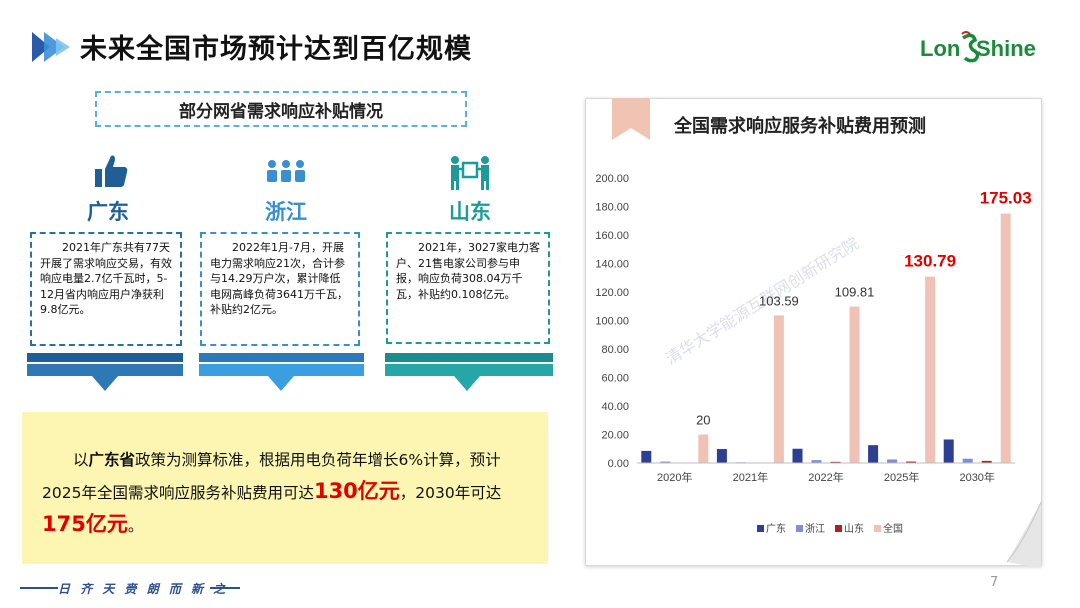 The height and width of the screenshot is (608, 1080). I want to click on play-arrow-icon, so click(51, 47).